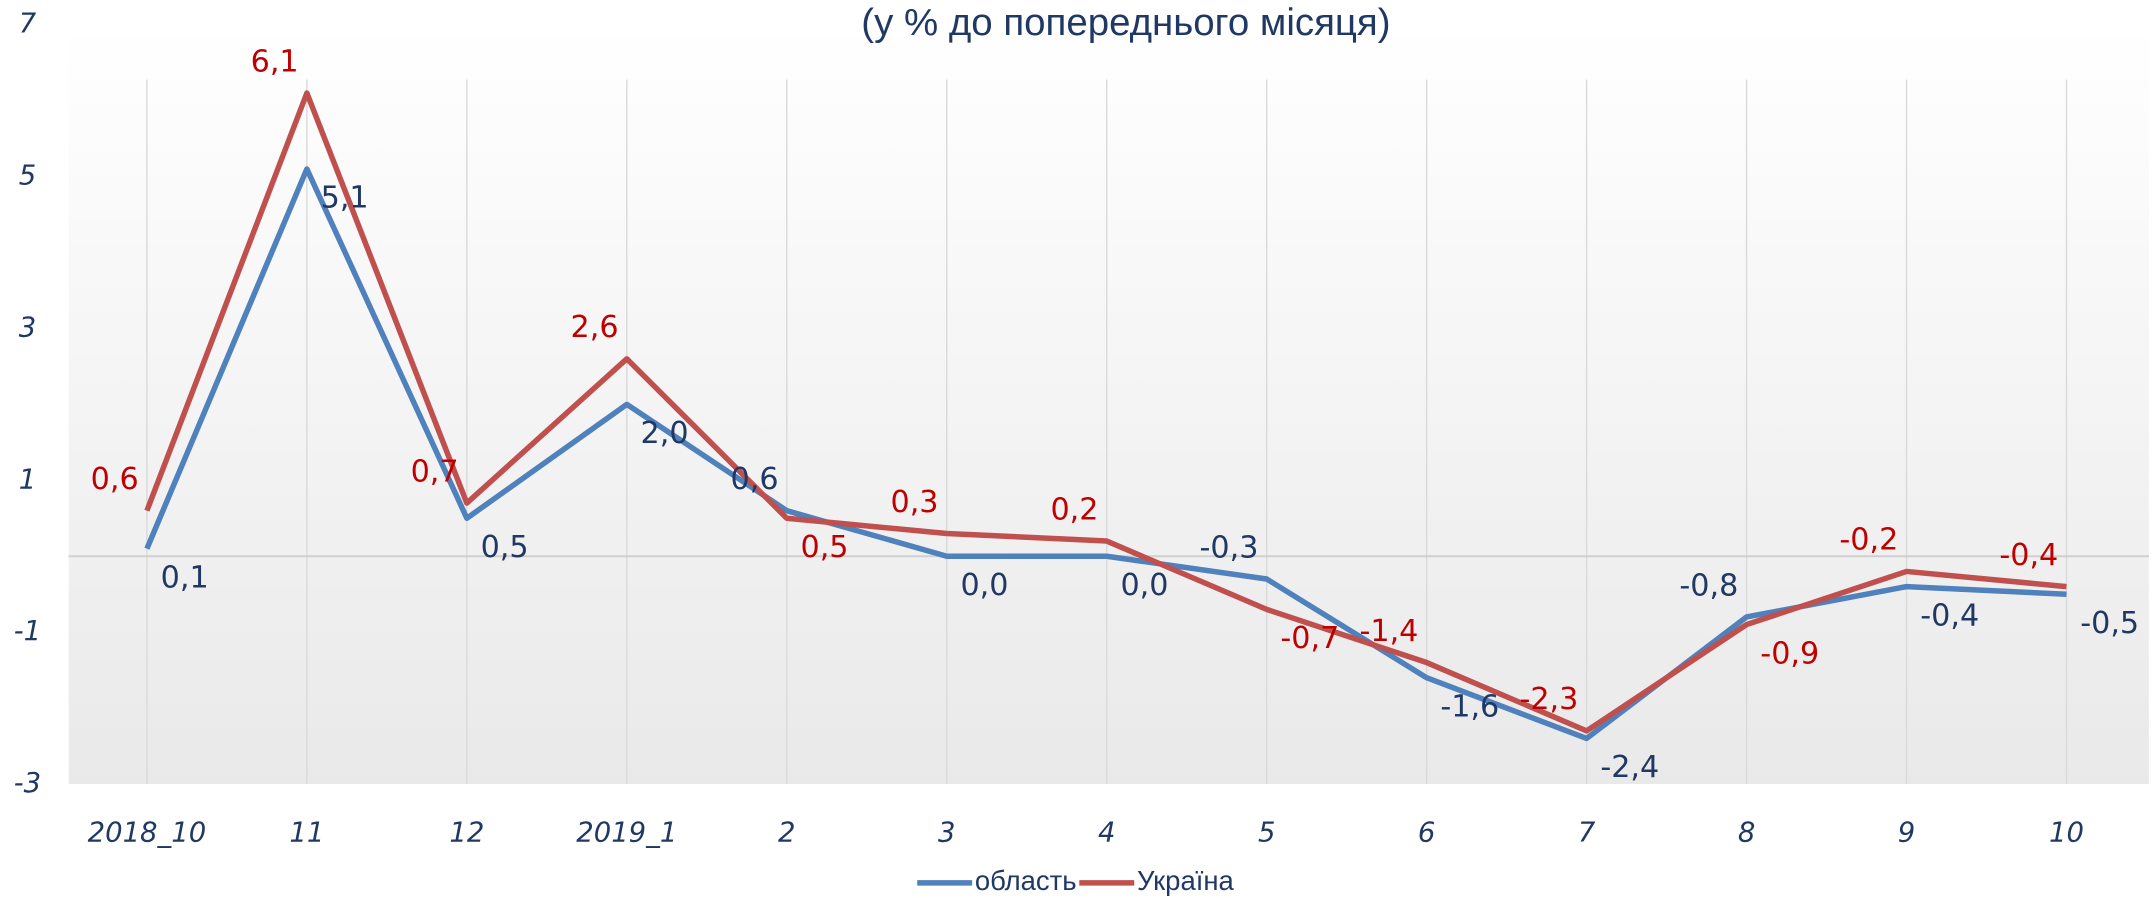  Describe the element at coordinates (946, 832) in the screenshot. I see `x-tick-label: 3` at that location.